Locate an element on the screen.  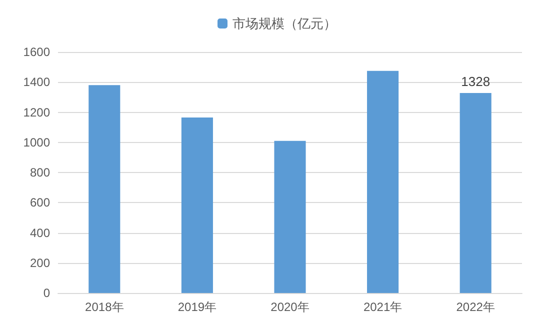
y-tick-label: 600 is located at coordinates (40, 203).